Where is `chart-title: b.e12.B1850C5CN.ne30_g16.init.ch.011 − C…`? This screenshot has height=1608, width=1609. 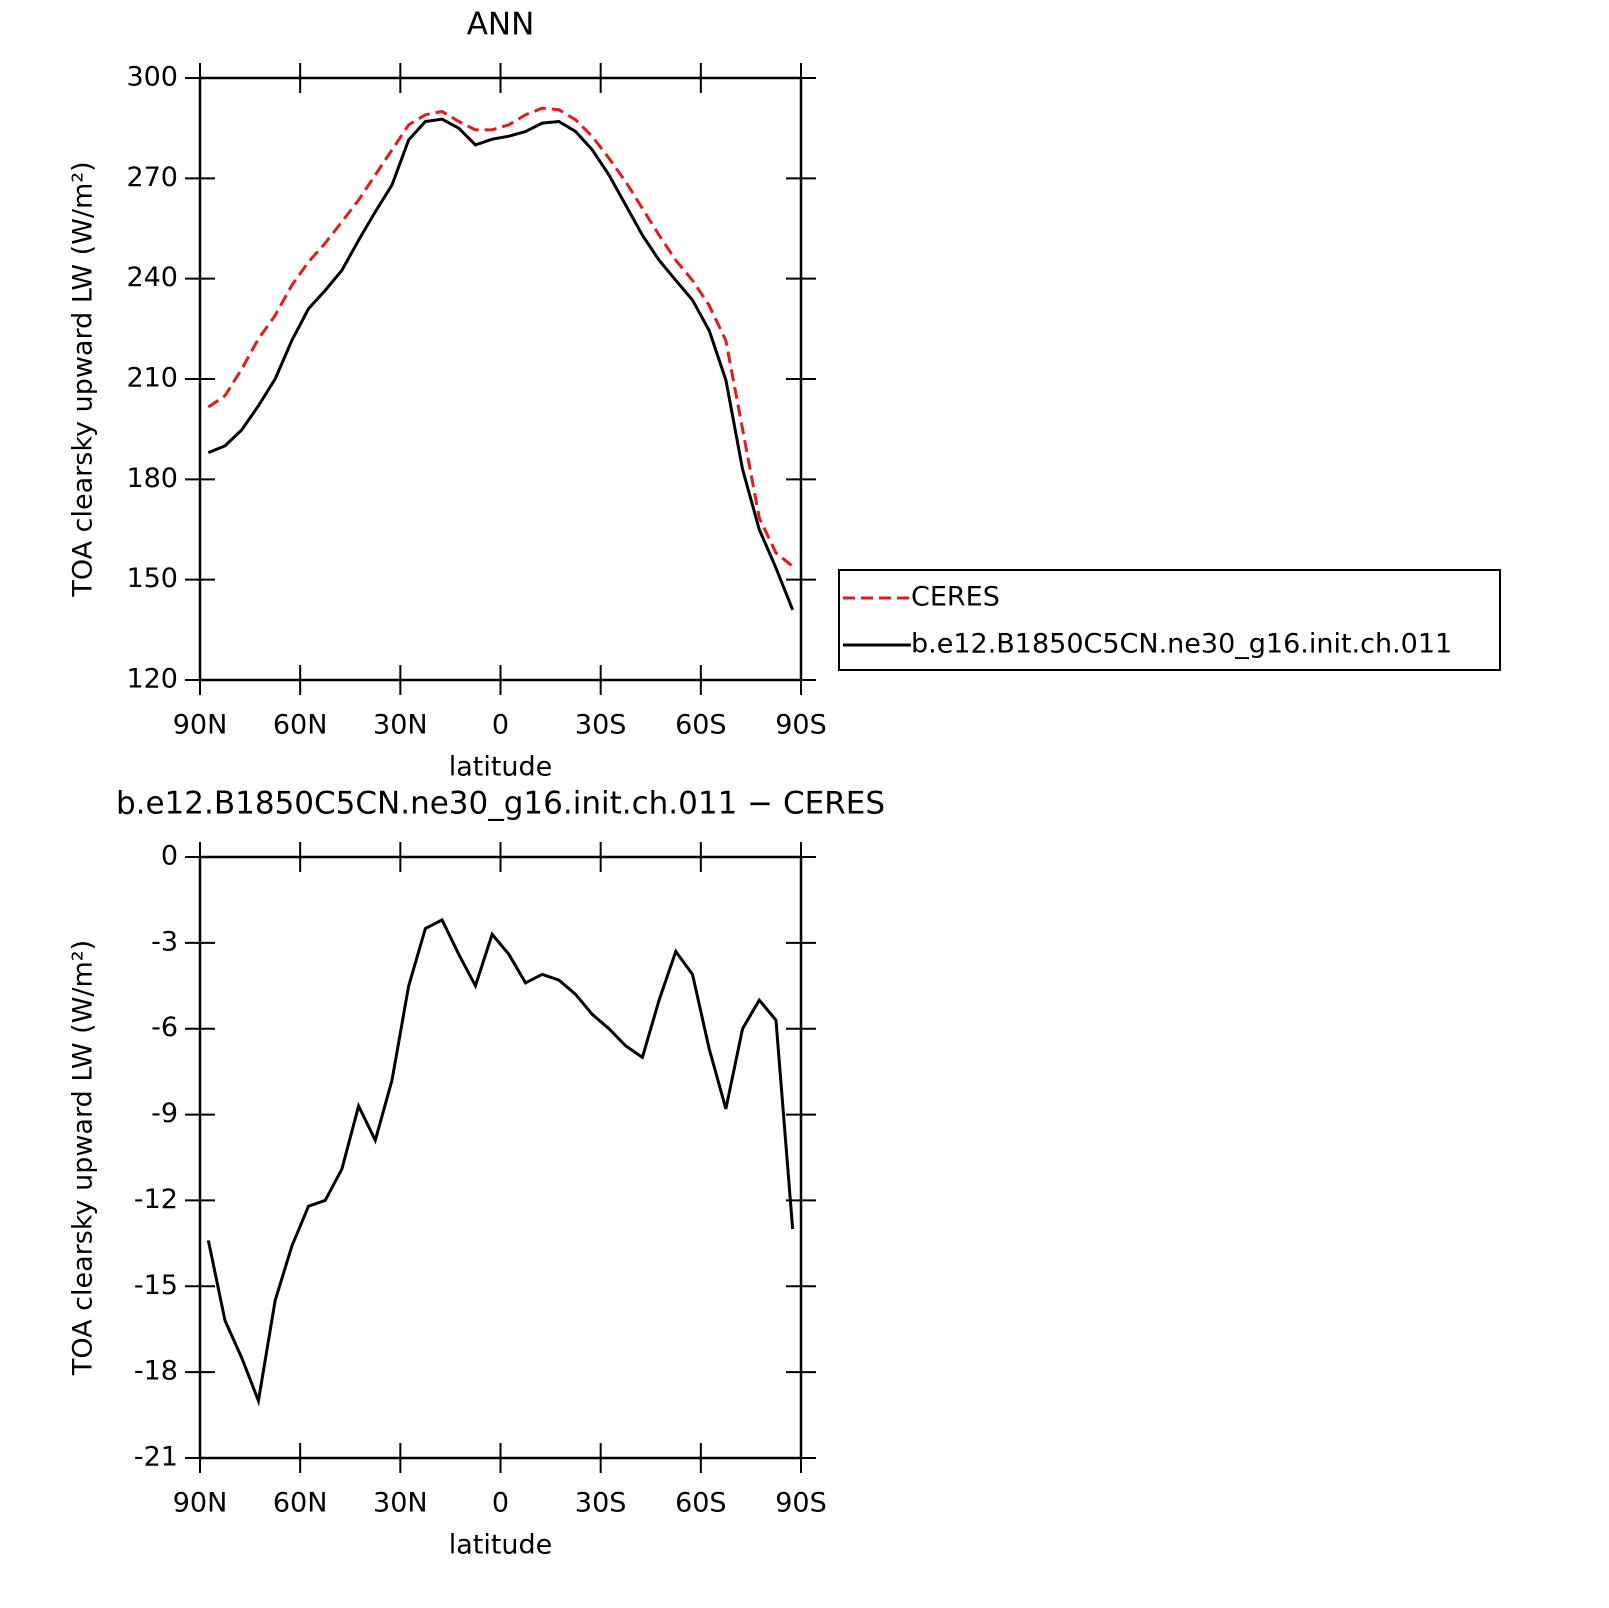
chart-title: b.e12.B1850C5CN.ne30_g16.init.ch.011 − C… is located at coordinates (500, 804).